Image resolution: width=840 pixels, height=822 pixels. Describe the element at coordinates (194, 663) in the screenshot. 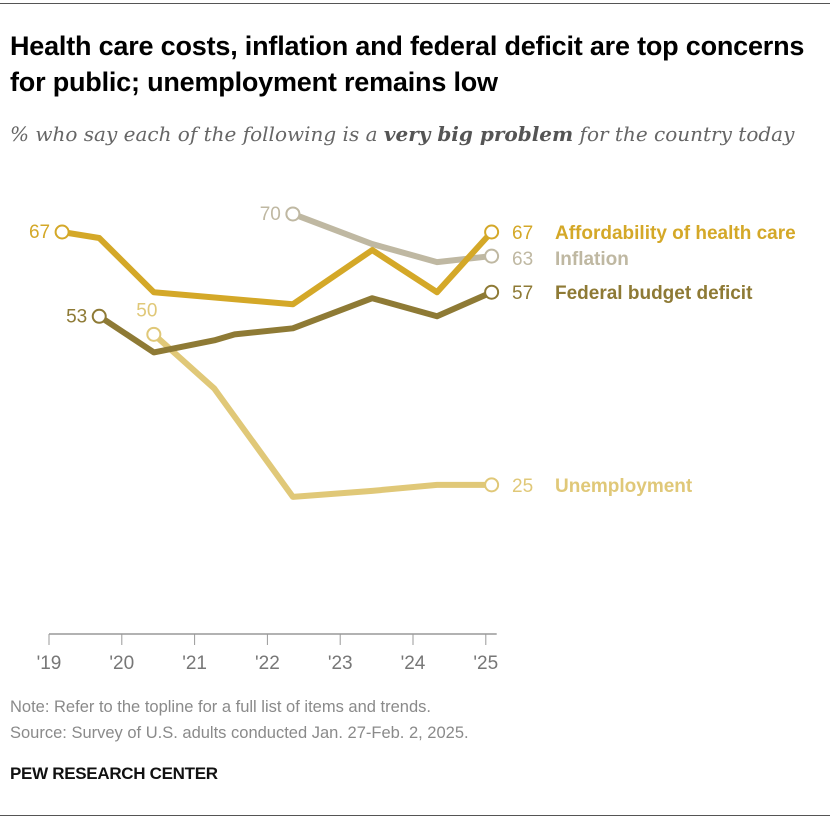

I see `x-tick-label: '21` at that location.